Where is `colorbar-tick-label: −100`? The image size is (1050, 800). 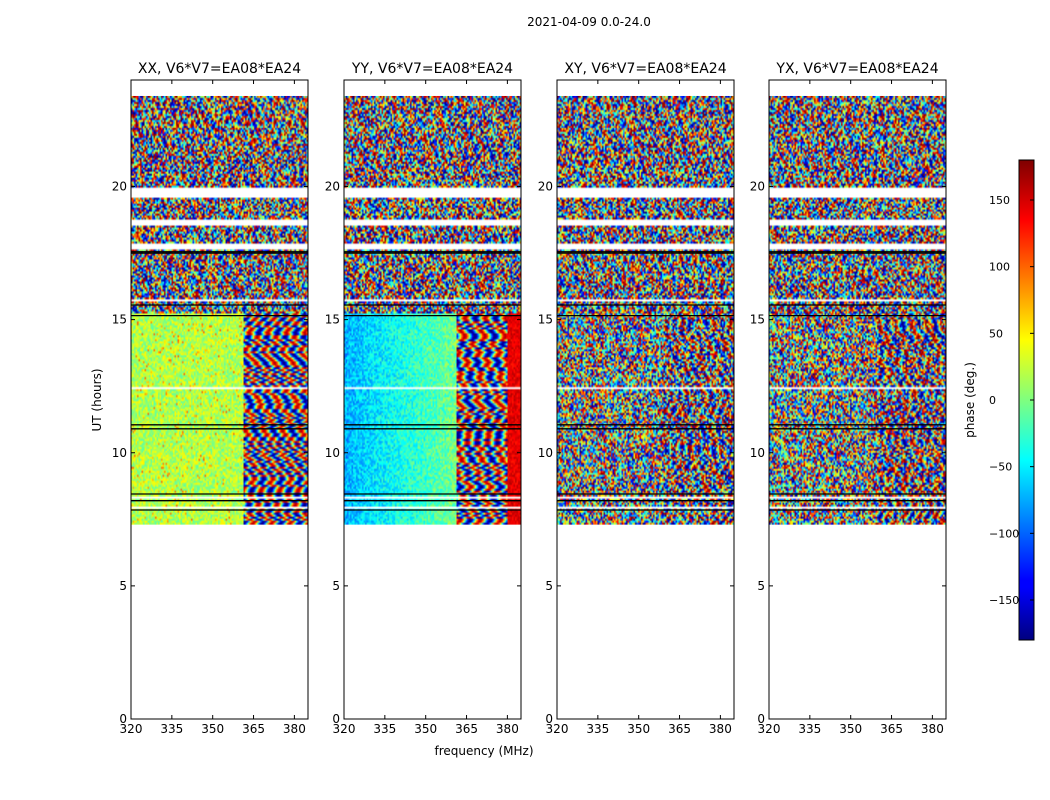 colorbar-tick-label: −100 is located at coordinates (1004, 533).